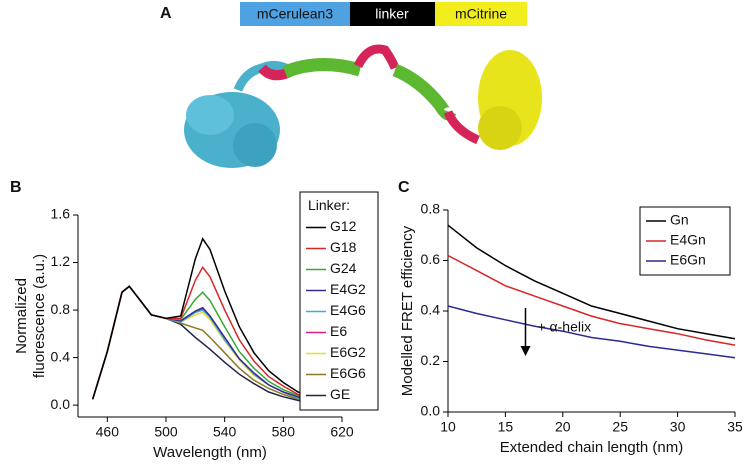 The height and width of the screenshot is (467, 744). Describe the element at coordinates (591, 447) in the screenshot. I see `x-axis-label: Extended chain length (nm)` at that location.